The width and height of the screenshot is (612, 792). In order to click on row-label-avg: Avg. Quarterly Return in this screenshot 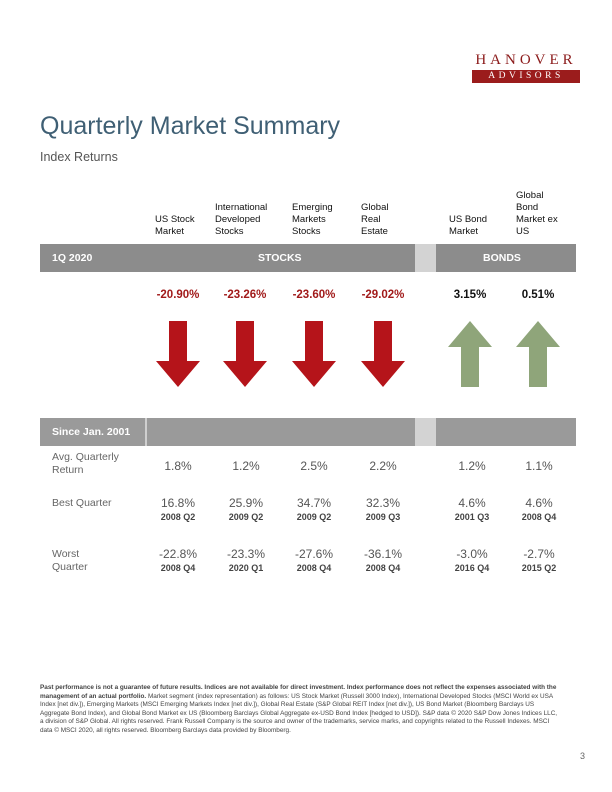, I will do `click(85, 463)`.